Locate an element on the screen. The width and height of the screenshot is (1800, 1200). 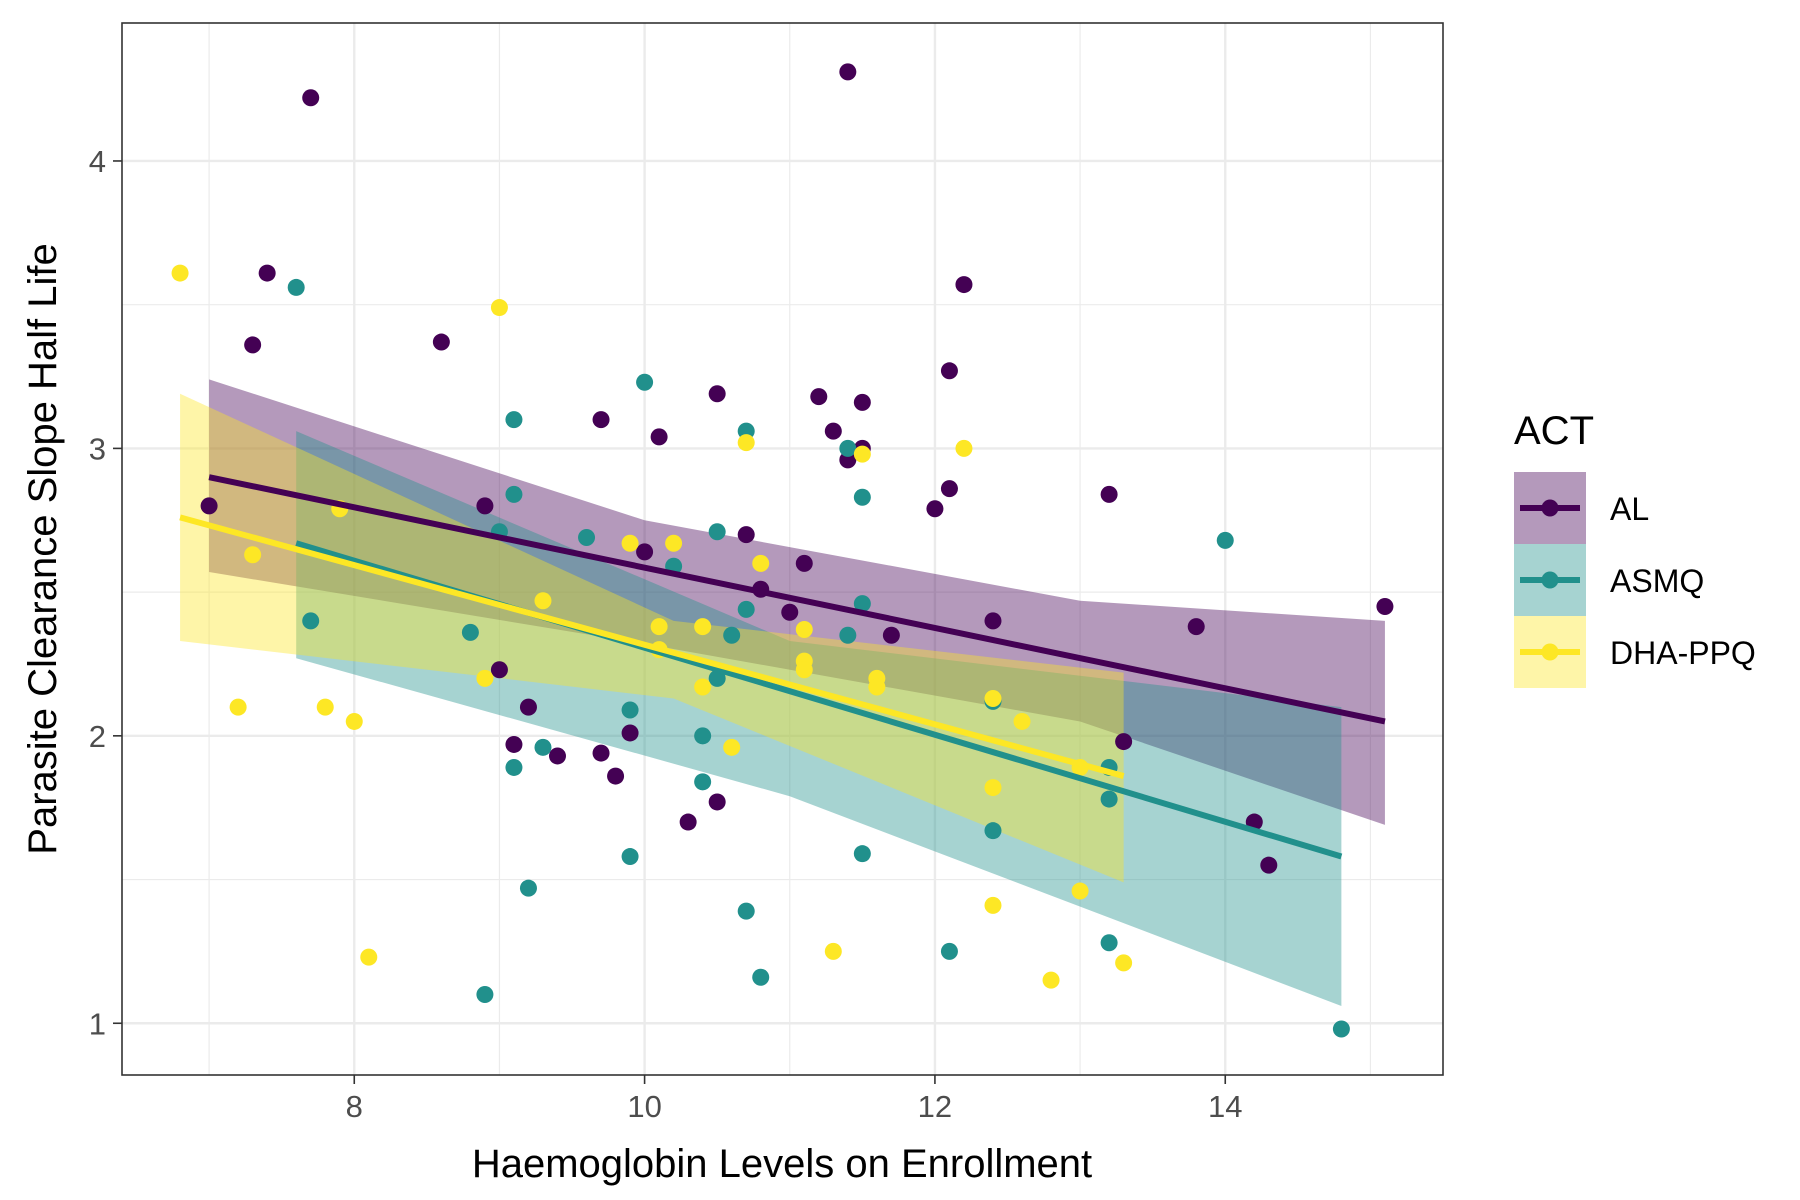
y-axis-ticks: 1 2 3 4 is located at coordinates (105, 592).